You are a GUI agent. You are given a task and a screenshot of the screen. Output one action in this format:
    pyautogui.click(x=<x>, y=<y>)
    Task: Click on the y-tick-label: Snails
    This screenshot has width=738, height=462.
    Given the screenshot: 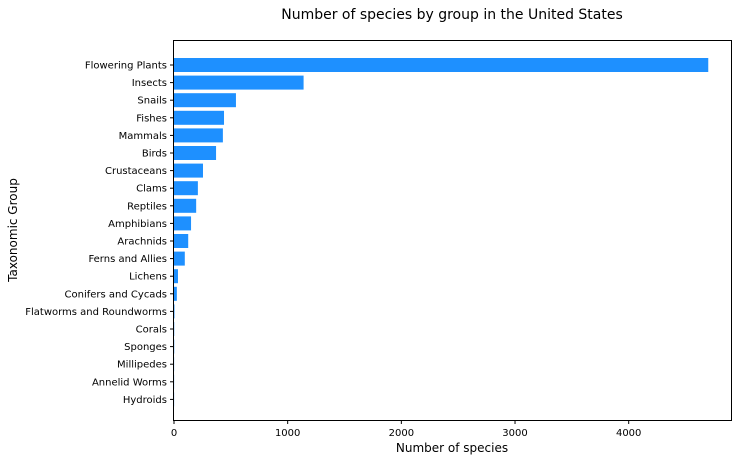 What is the action you would take?
    pyautogui.click(x=152, y=101)
    